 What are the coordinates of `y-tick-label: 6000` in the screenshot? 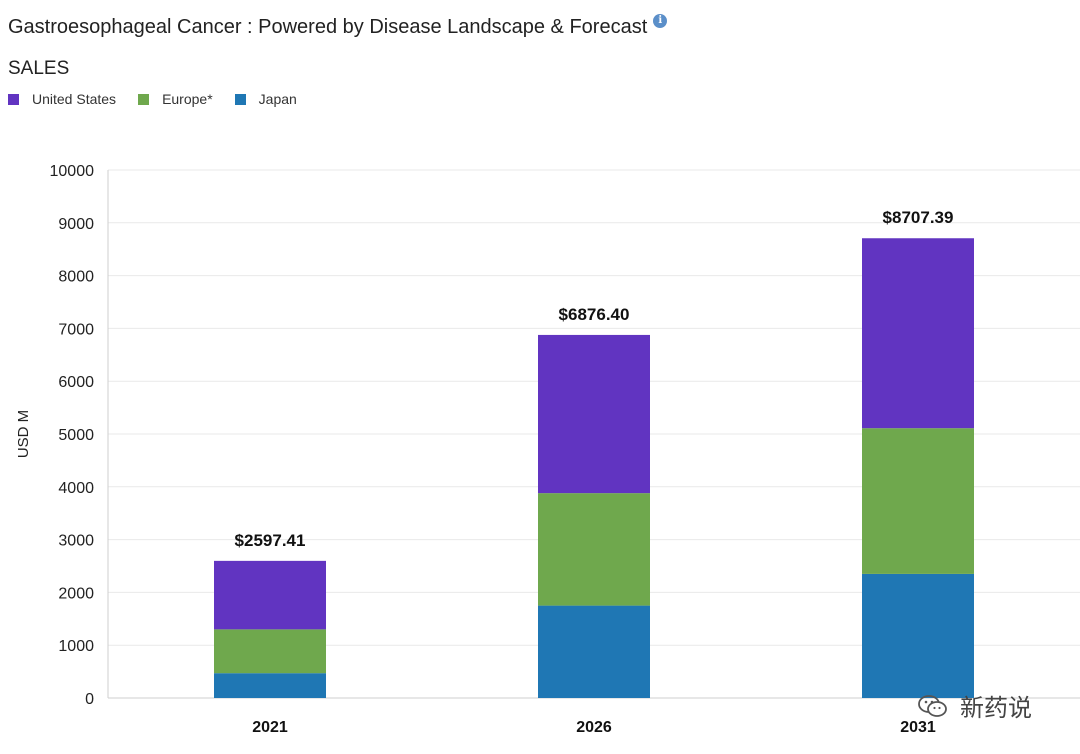 It's located at (76, 382).